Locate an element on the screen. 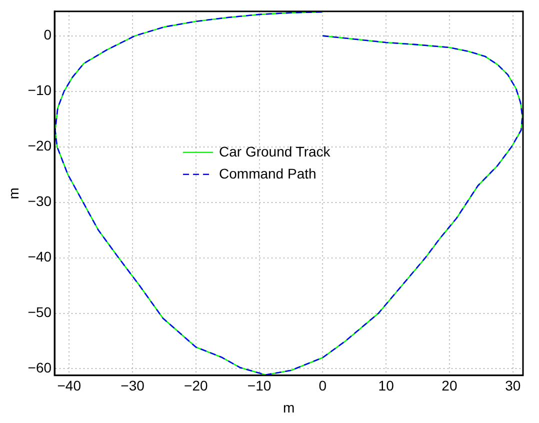  x-tick-label: −10 is located at coordinates (259, 386).